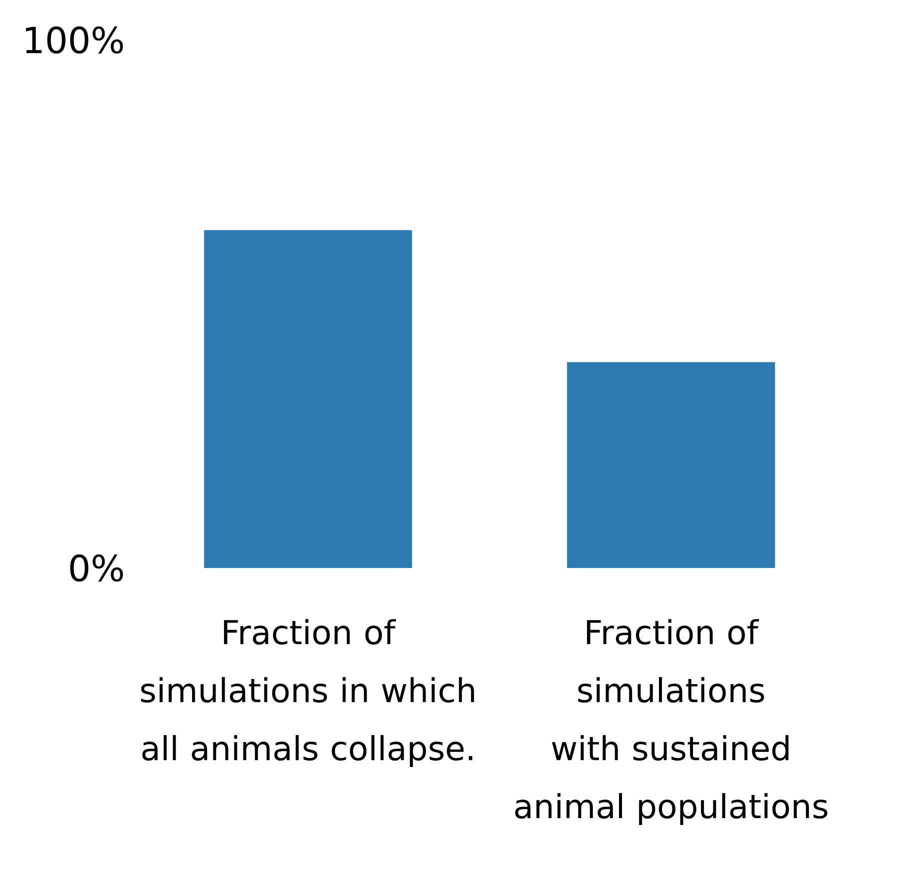 This screenshot has width=900, height=874. Describe the element at coordinates (96, 568) in the screenshot. I see `y-tick-label: 0%` at that location.